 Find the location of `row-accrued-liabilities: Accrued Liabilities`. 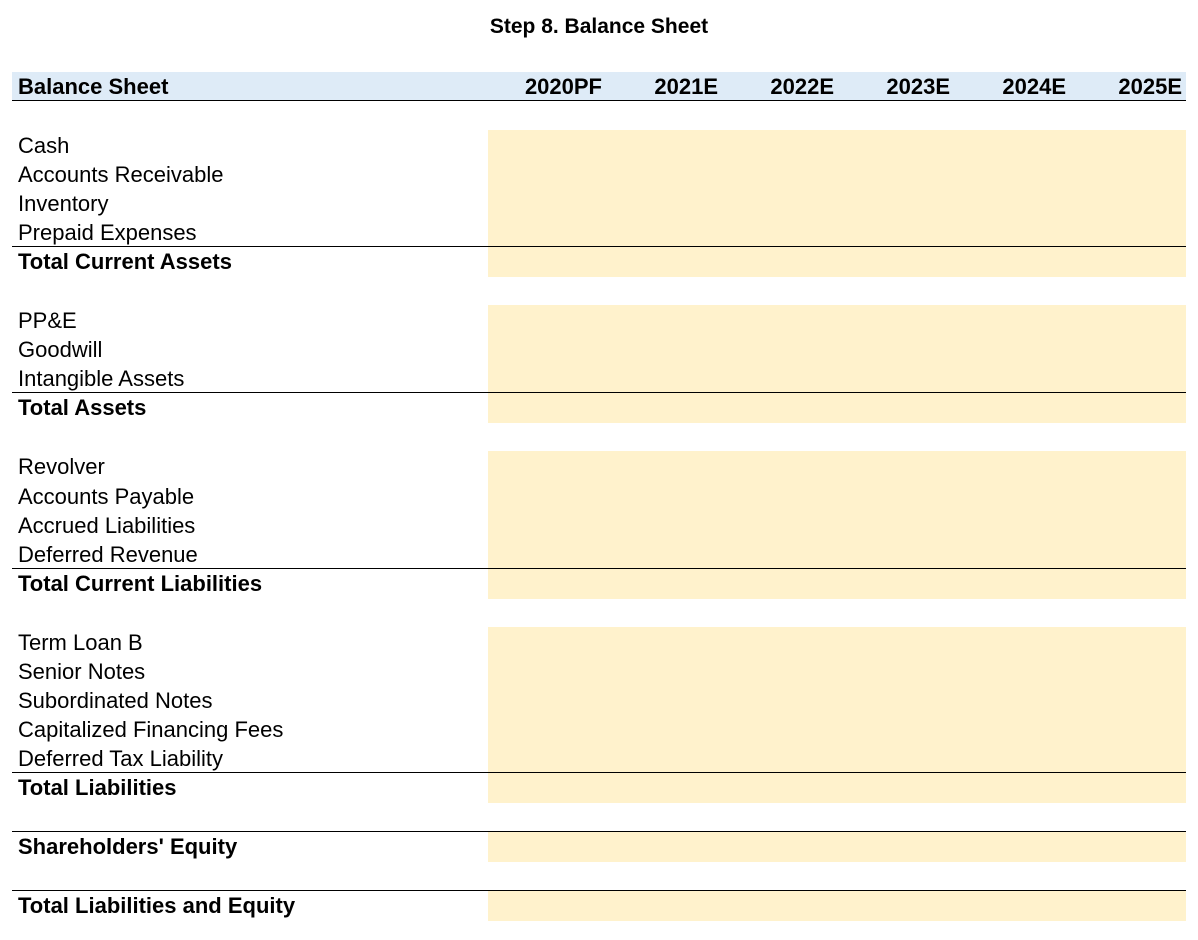

row-accrued-liabilities: Accrued Liabilities is located at coordinates (107, 525).